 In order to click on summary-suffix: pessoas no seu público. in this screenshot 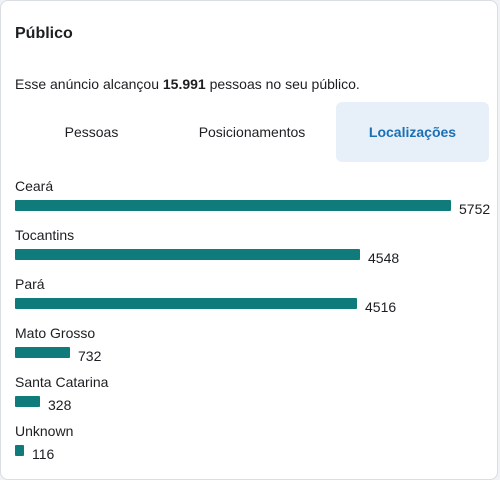, I will do `click(282, 84)`.